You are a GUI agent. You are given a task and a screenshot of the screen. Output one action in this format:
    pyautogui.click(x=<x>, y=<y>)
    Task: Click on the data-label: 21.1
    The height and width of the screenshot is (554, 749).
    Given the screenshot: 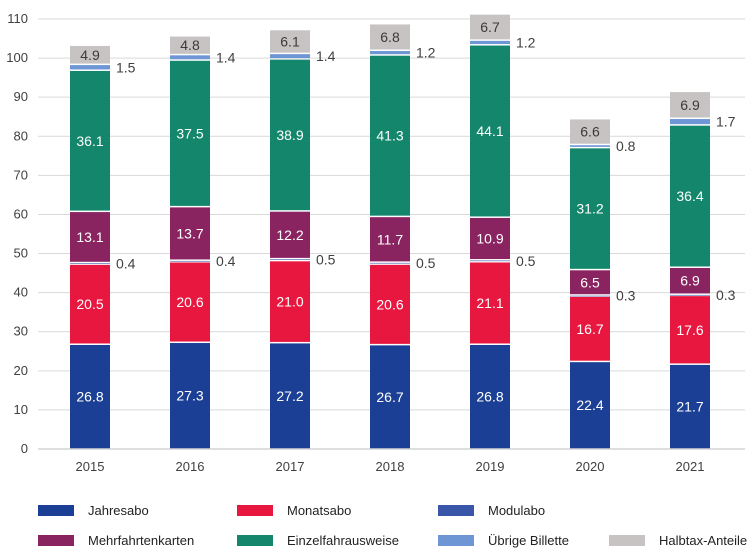 What is the action you would take?
    pyautogui.click(x=489, y=303)
    